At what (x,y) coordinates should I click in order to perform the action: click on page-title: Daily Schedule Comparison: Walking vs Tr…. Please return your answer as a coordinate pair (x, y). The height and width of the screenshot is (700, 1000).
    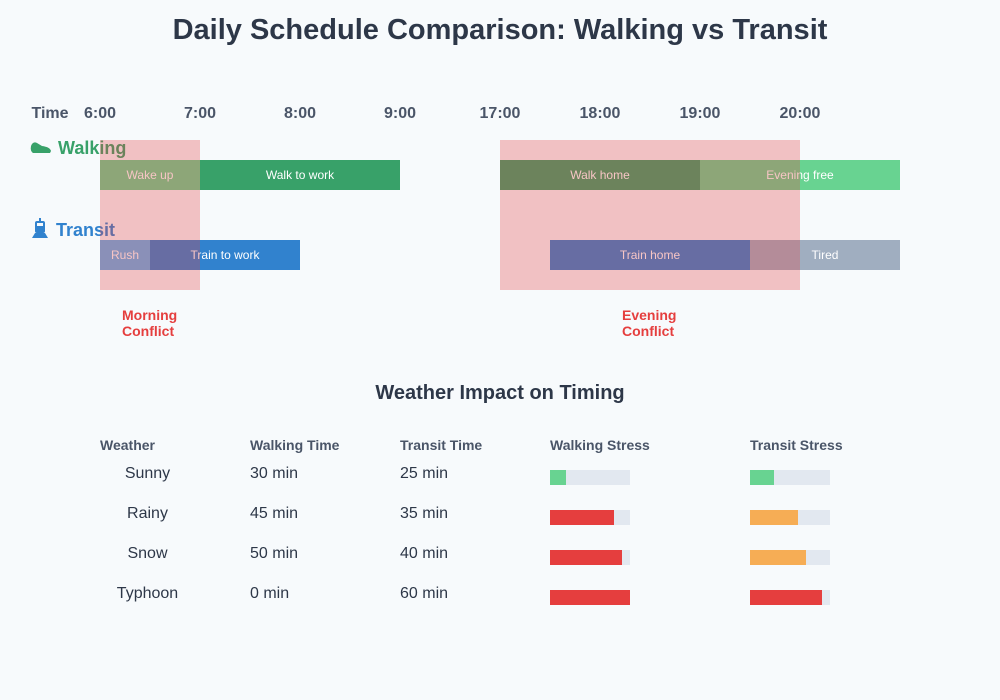
    Looking at the image, I should click on (500, 30).